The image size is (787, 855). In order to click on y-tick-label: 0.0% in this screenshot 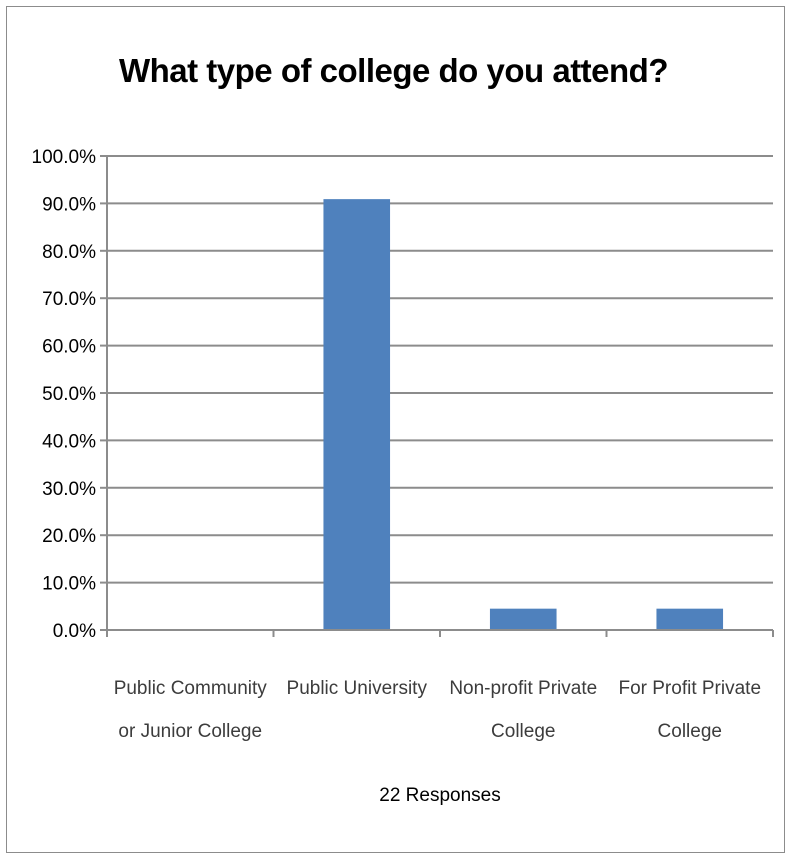, I will do `click(74, 631)`.